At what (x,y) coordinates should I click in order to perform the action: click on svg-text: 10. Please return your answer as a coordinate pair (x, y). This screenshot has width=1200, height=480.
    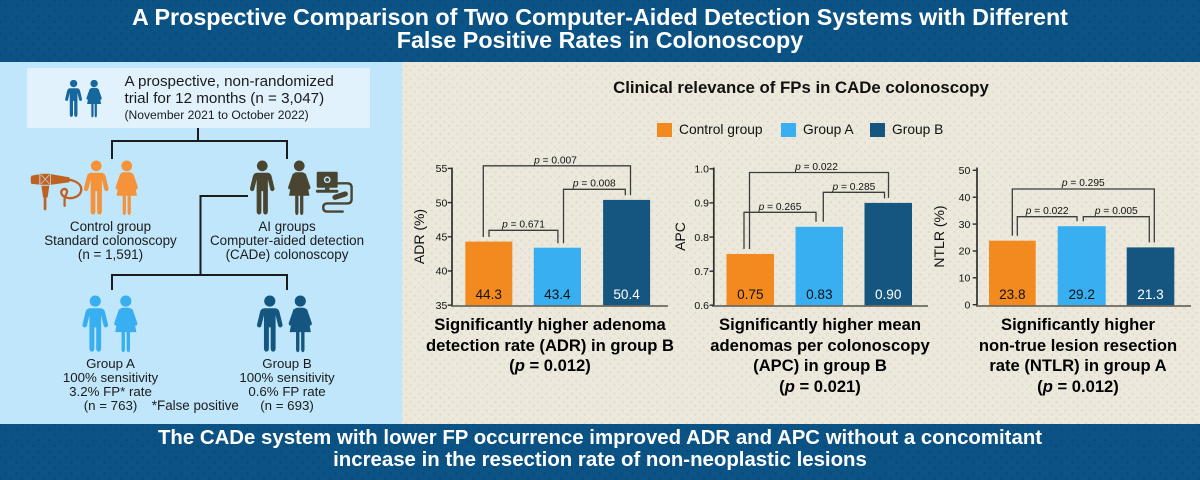
    Looking at the image, I should click on (965, 279).